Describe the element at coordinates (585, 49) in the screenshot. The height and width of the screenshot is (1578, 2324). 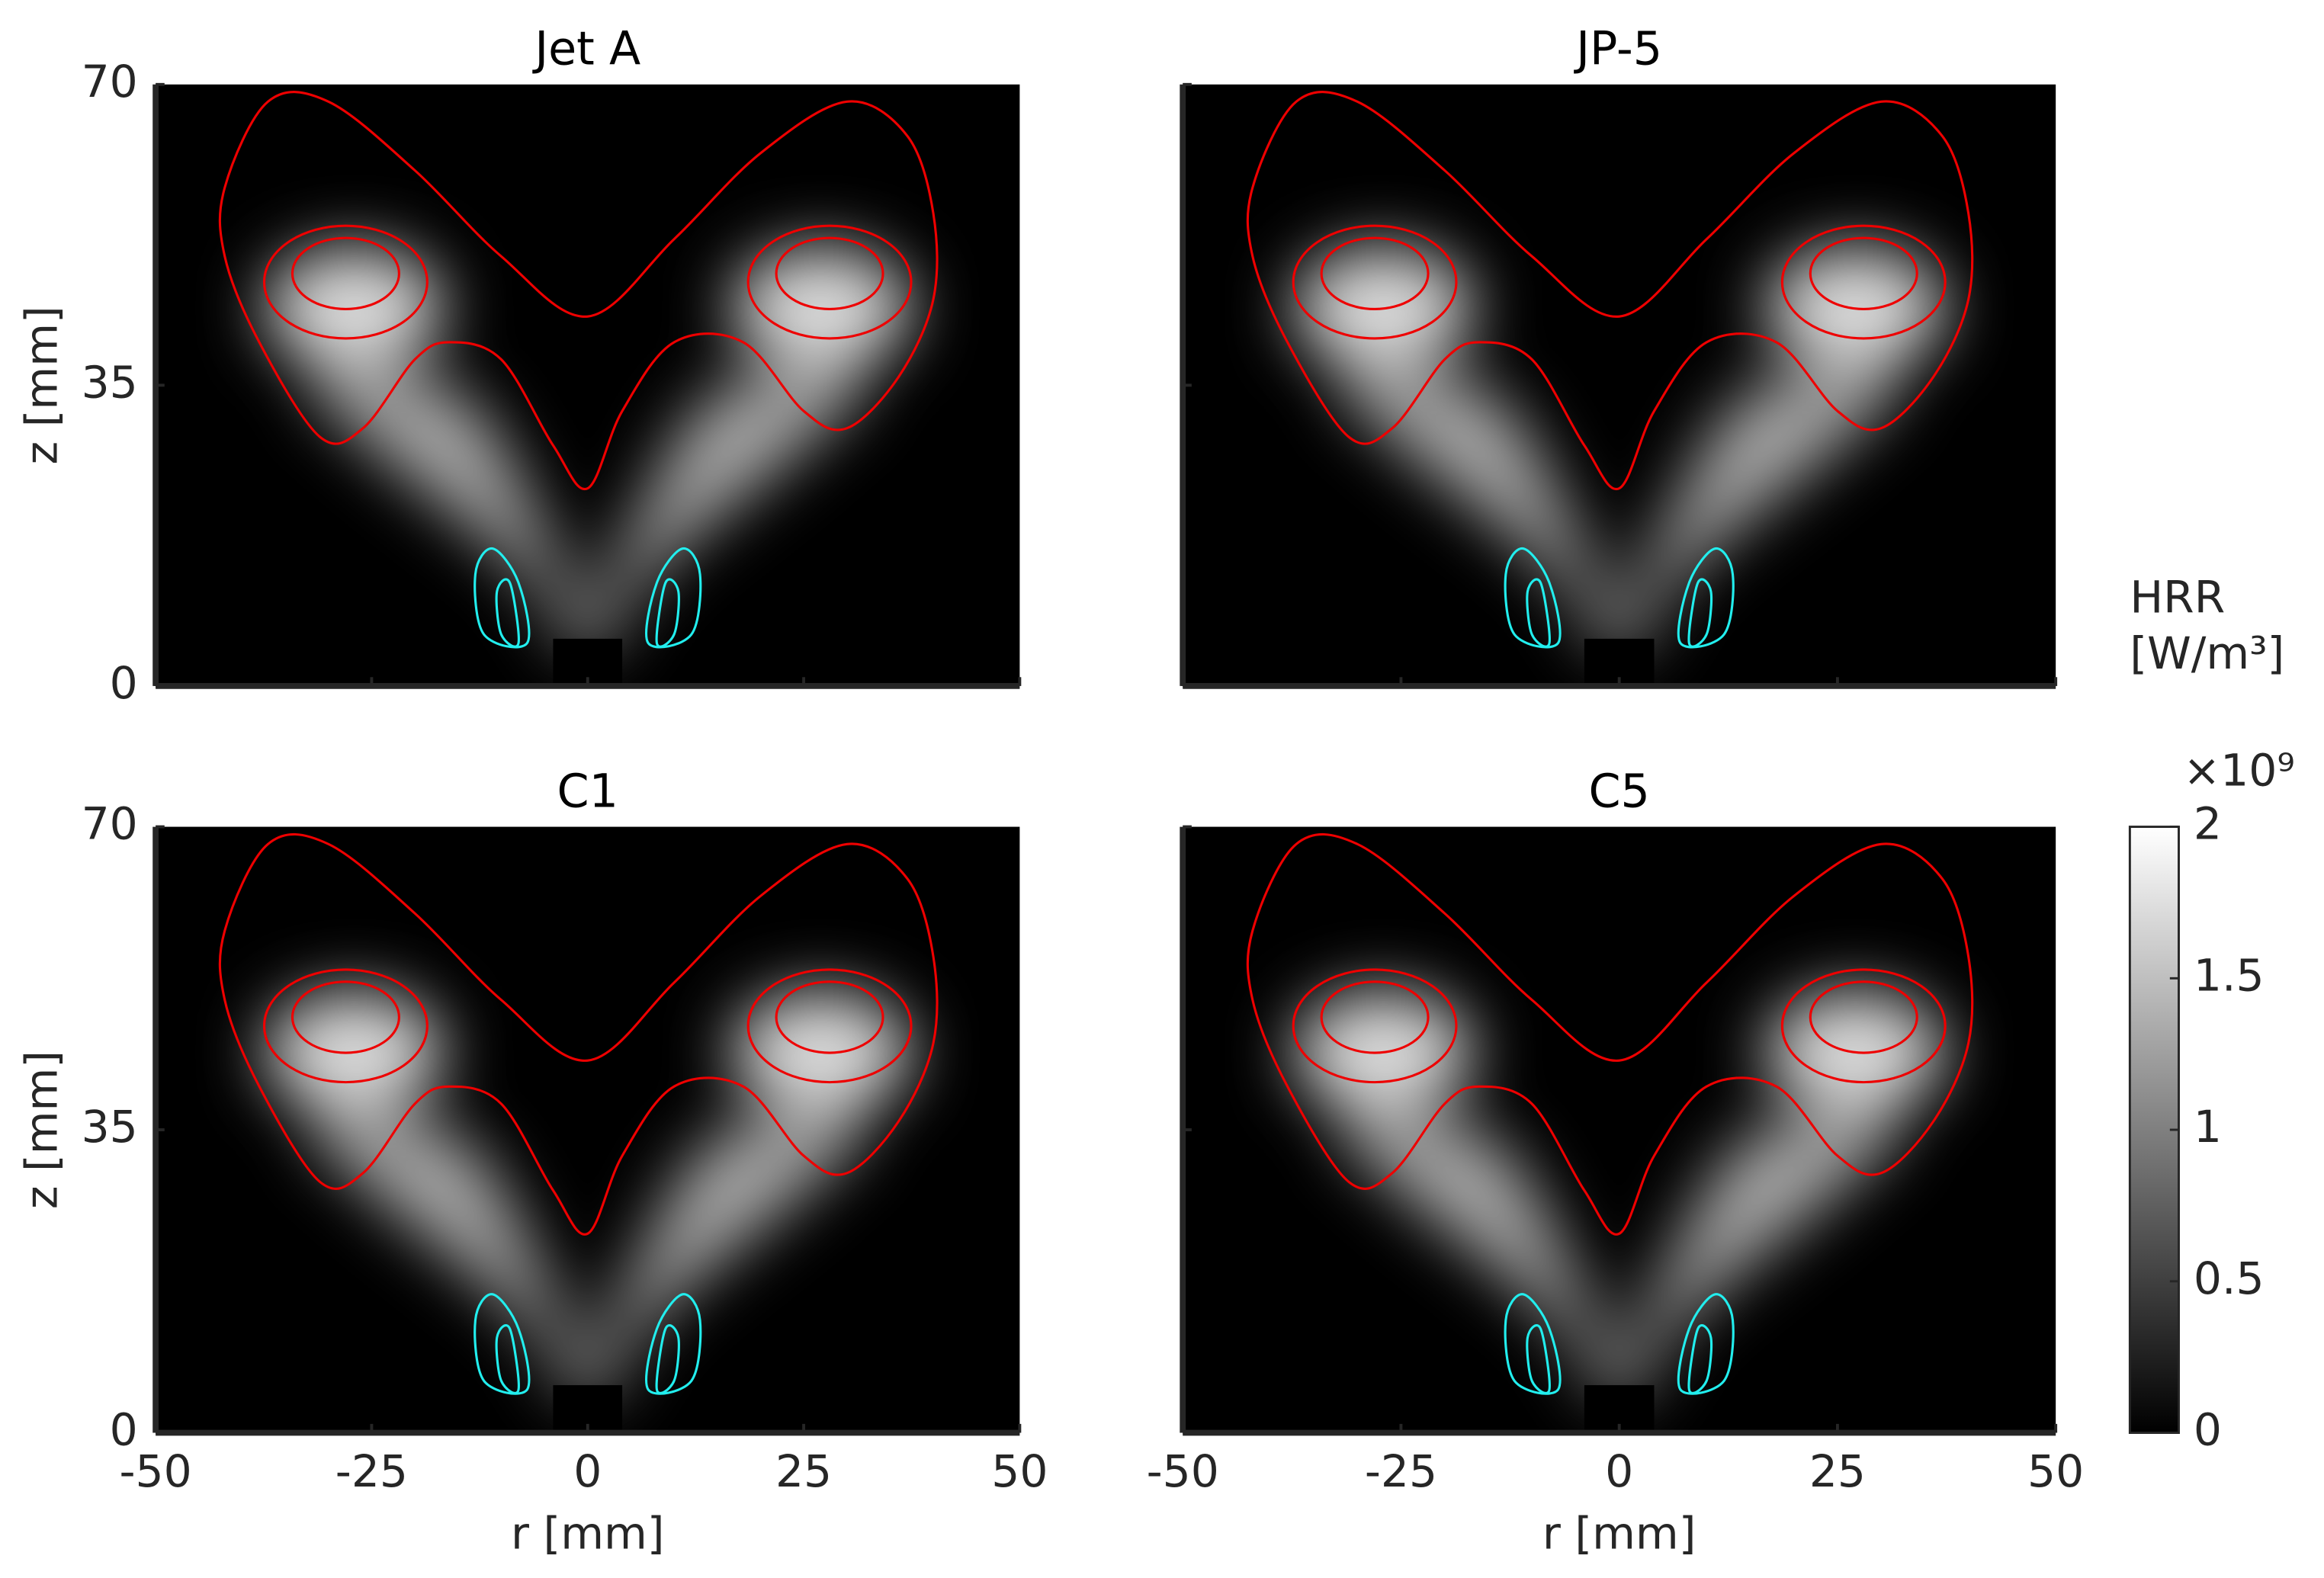
I see `panel-title: Jet A` at that location.